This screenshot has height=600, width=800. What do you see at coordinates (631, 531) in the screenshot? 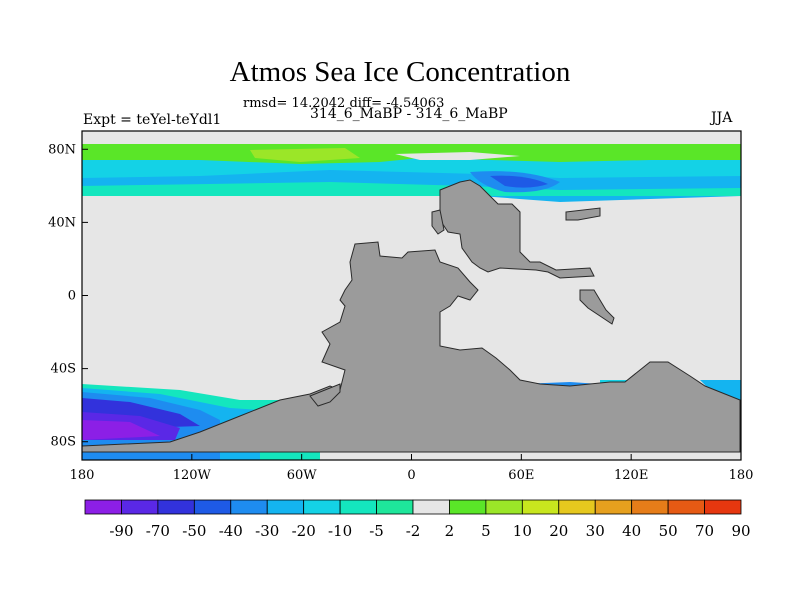
I see `colorbar-label: 40` at bounding box center [631, 531].